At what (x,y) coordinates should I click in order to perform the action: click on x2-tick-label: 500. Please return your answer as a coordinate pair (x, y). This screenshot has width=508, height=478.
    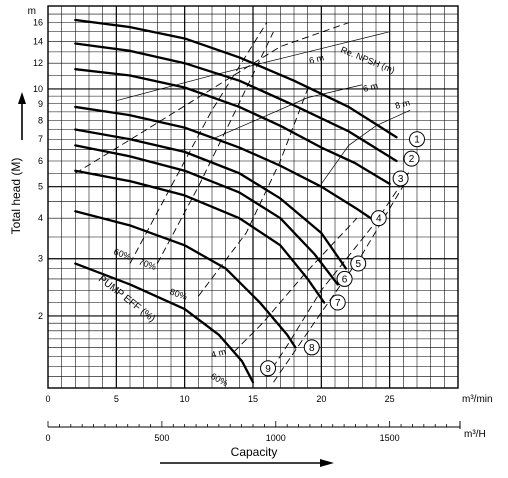
    Looking at the image, I should click on (161, 438).